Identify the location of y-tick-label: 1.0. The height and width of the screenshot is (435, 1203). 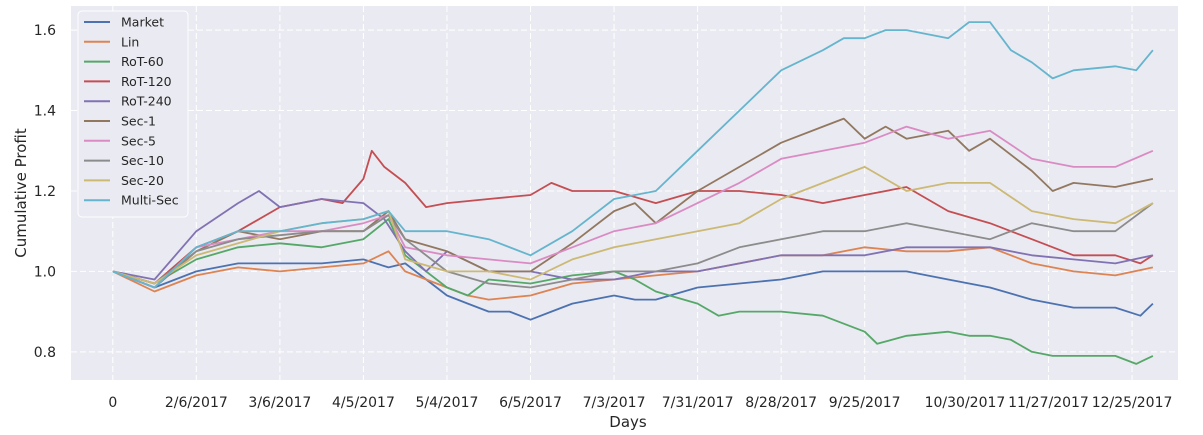
(45, 272).